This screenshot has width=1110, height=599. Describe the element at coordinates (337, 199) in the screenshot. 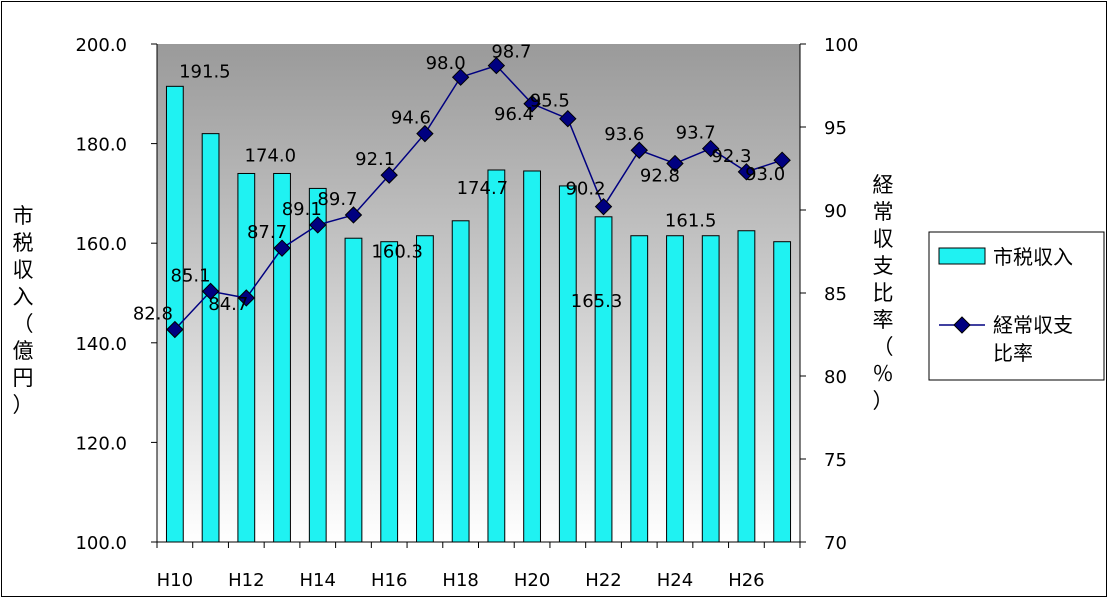

I see `line-data-label-H15: 89.7` at that location.